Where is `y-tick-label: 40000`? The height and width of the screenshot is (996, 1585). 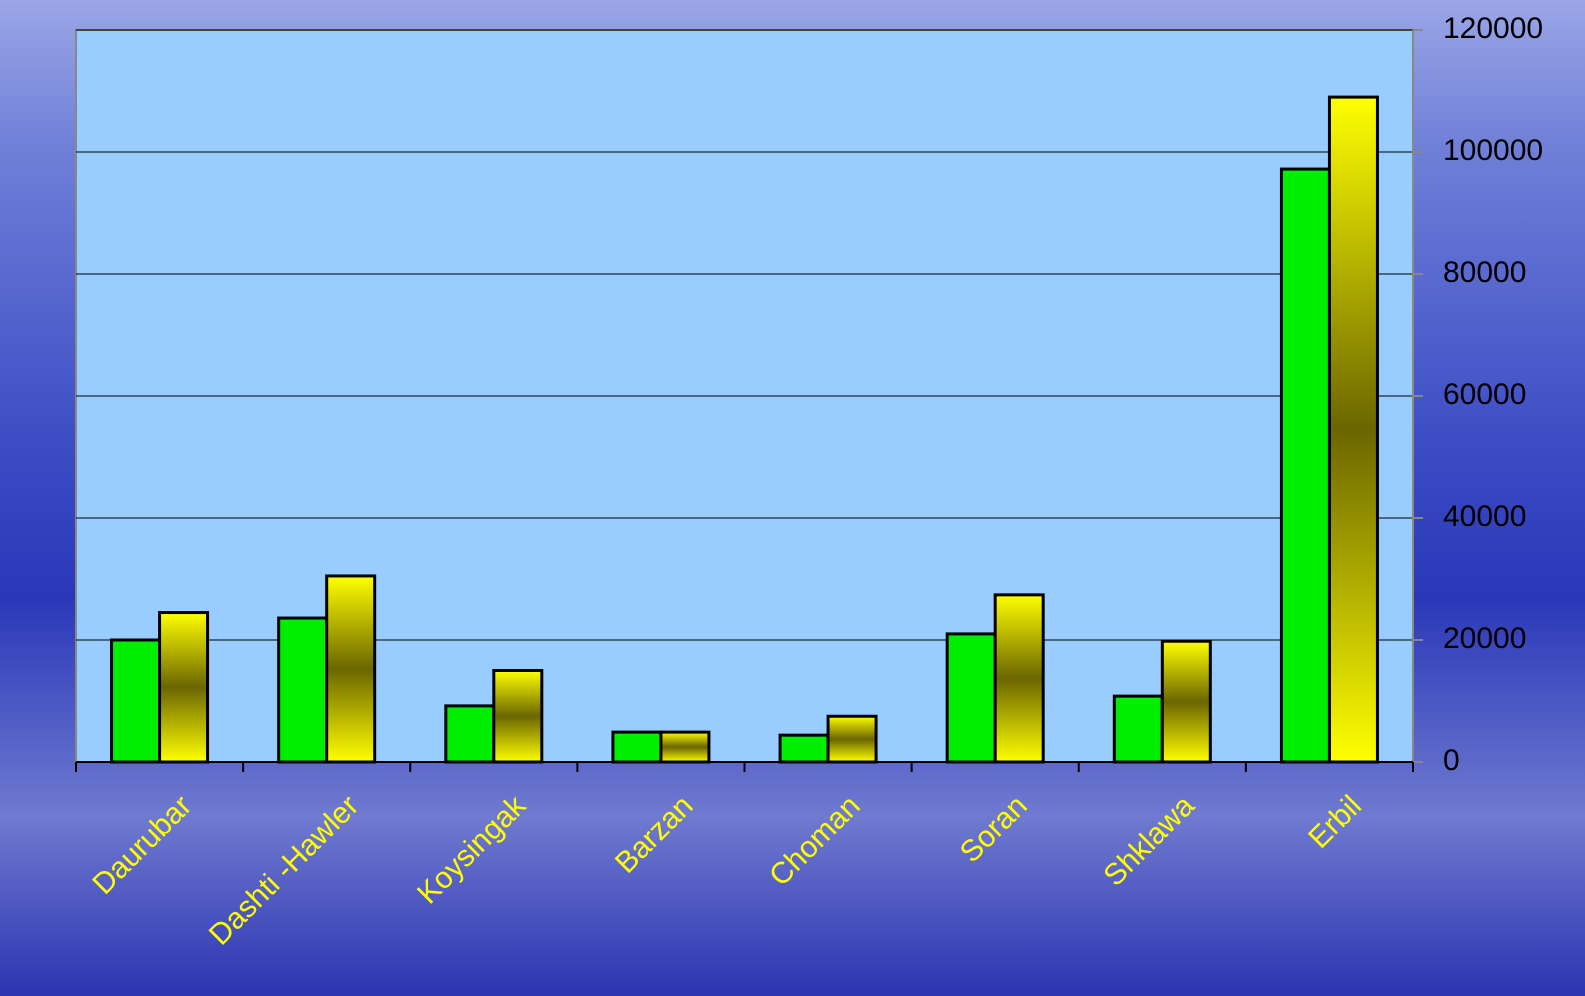 y-tick-label: 40000 is located at coordinates (1484, 516).